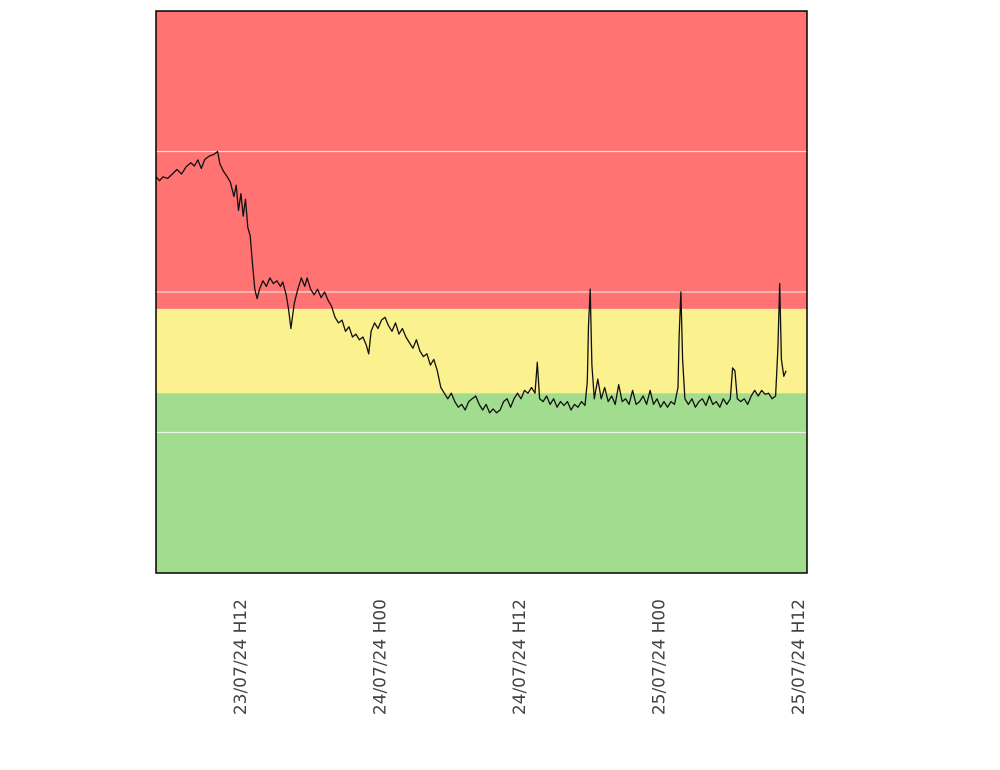 The width and height of the screenshot is (1000, 770). What do you see at coordinates (381, 657) in the screenshot?
I see `x-tick-label: 24/07/24 H00` at bounding box center [381, 657].